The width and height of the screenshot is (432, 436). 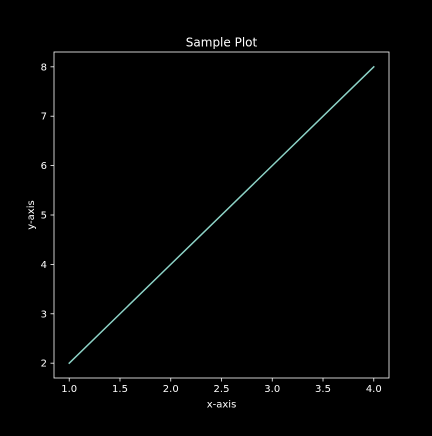 I want to click on y-tick-label: 3, so click(x=44, y=314).